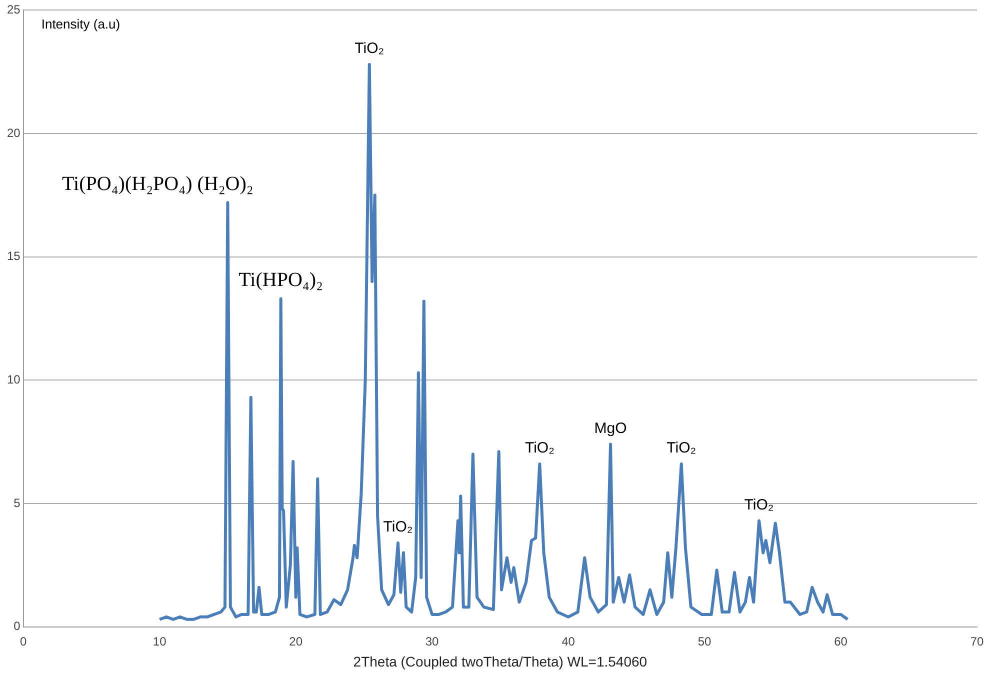  What do you see at coordinates (841, 641) in the screenshot?
I see `x-tick-label: 60` at bounding box center [841, 641].